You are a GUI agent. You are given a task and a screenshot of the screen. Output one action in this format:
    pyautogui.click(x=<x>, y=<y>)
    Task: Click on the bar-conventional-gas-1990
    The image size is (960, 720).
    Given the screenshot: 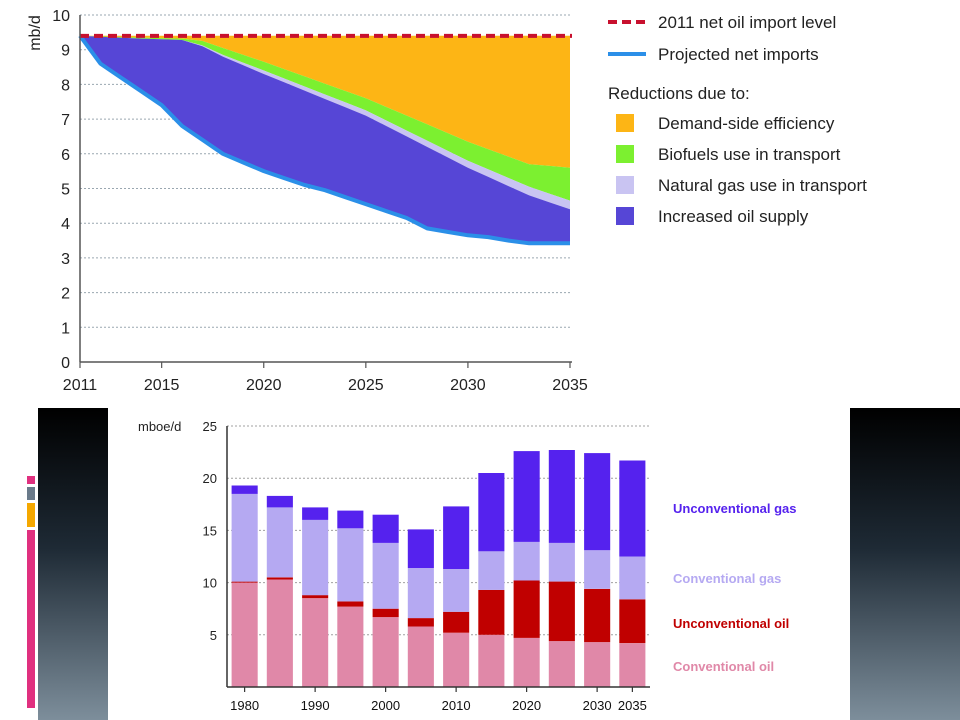 What is the action you would take?
    pyautogui.click(x=315, y=558)
    